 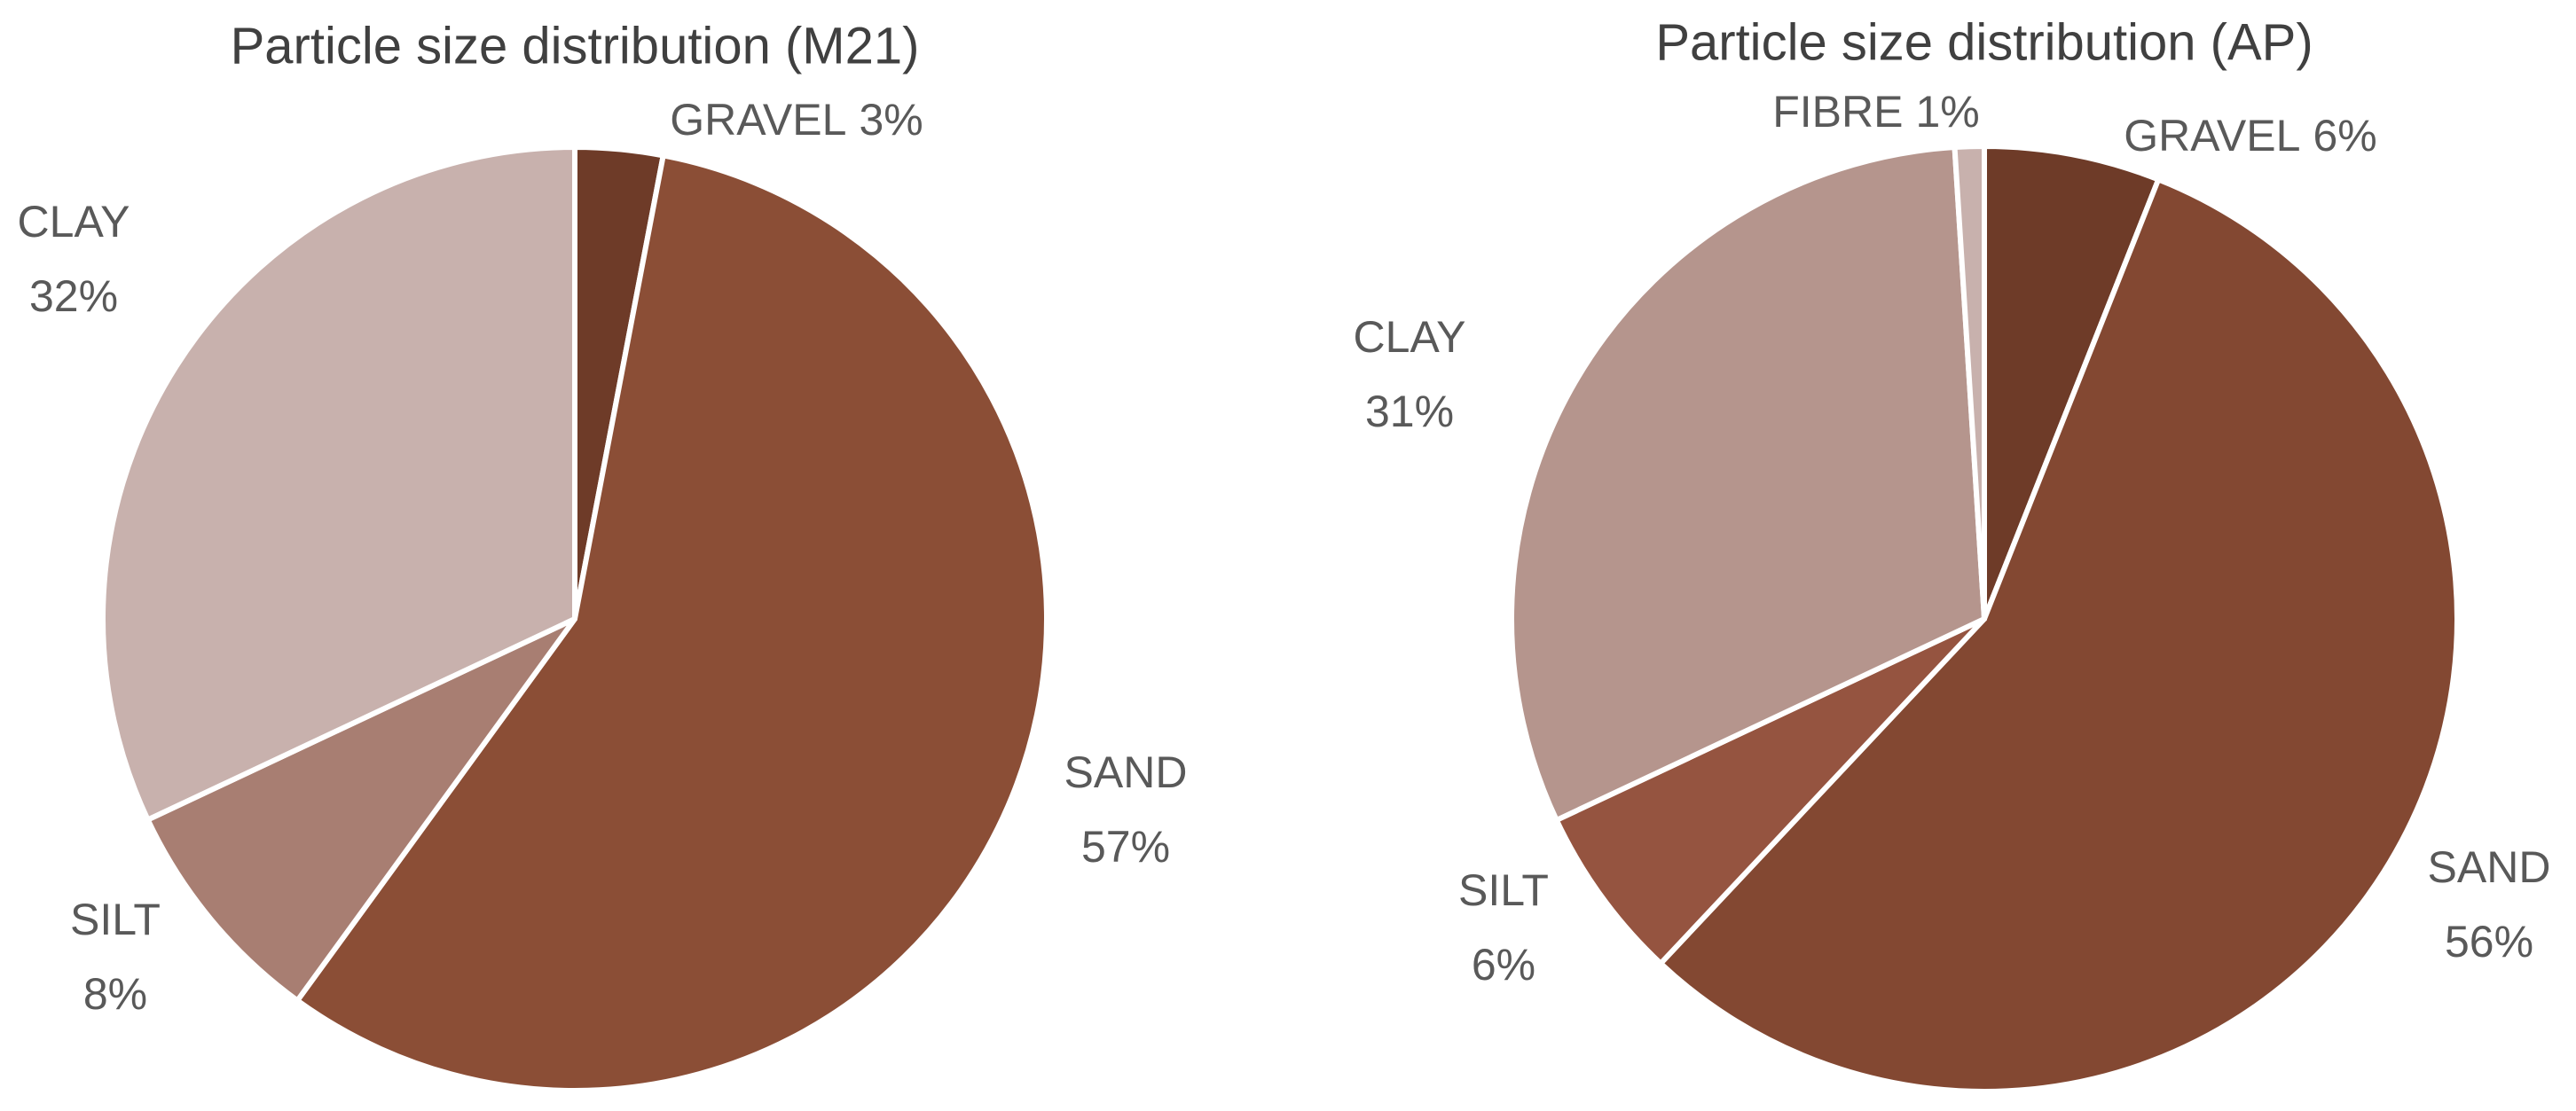 I want to click on slice-label: FIBRE 1%, so click(x=1876, y=112).